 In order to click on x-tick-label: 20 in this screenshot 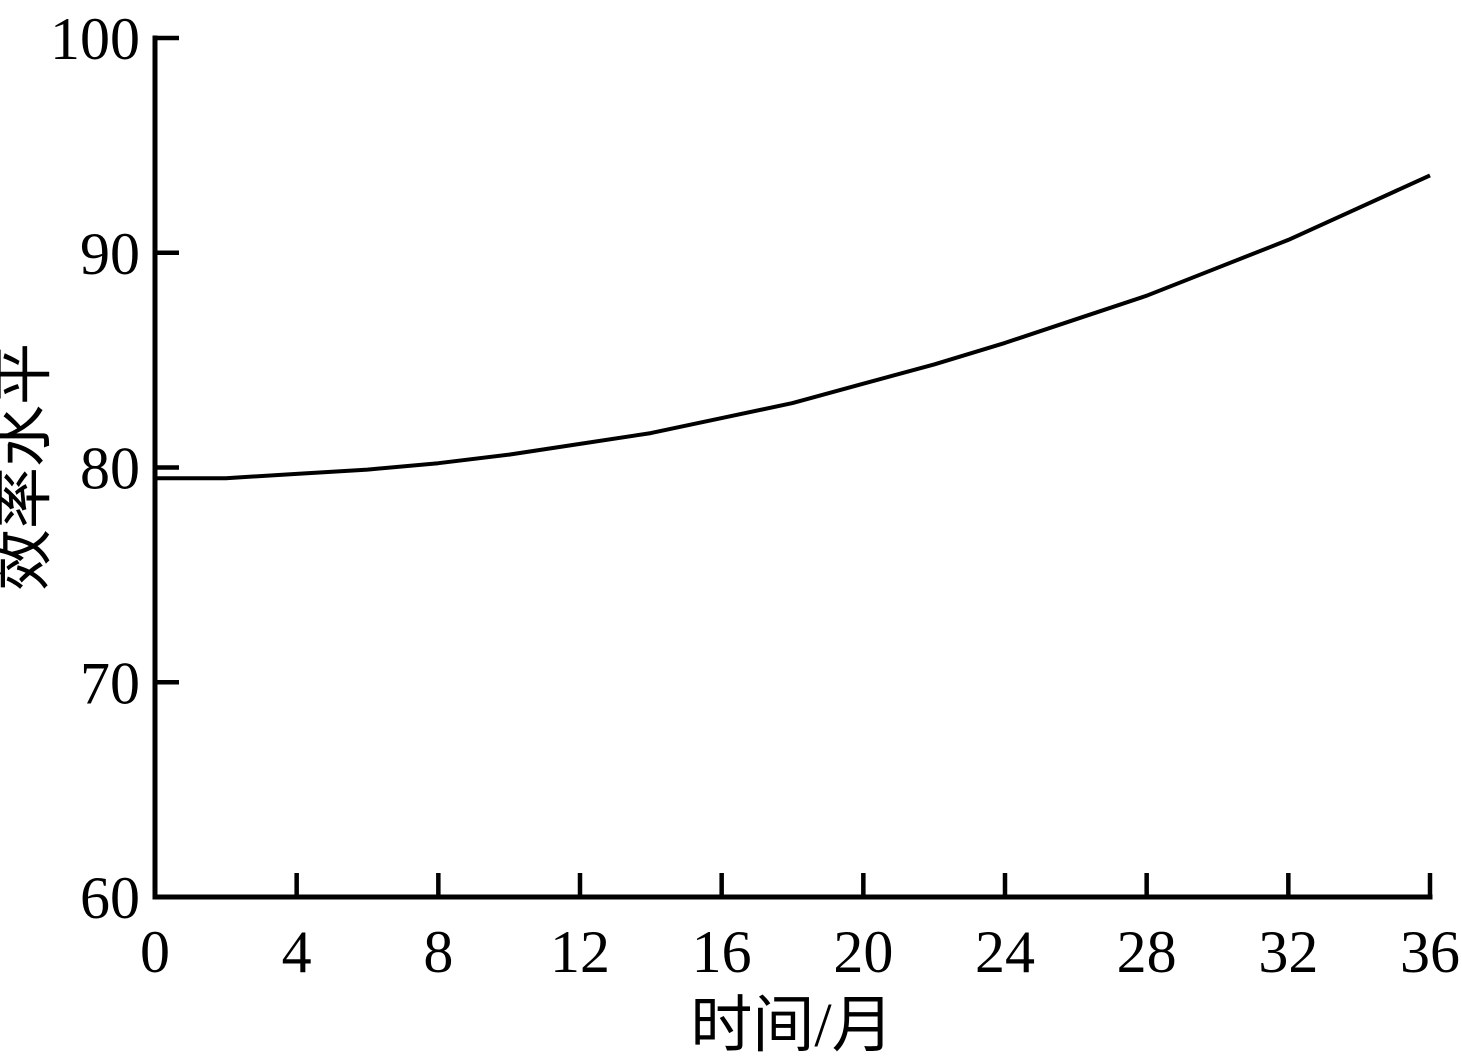, I will do `click(863, 952)`.